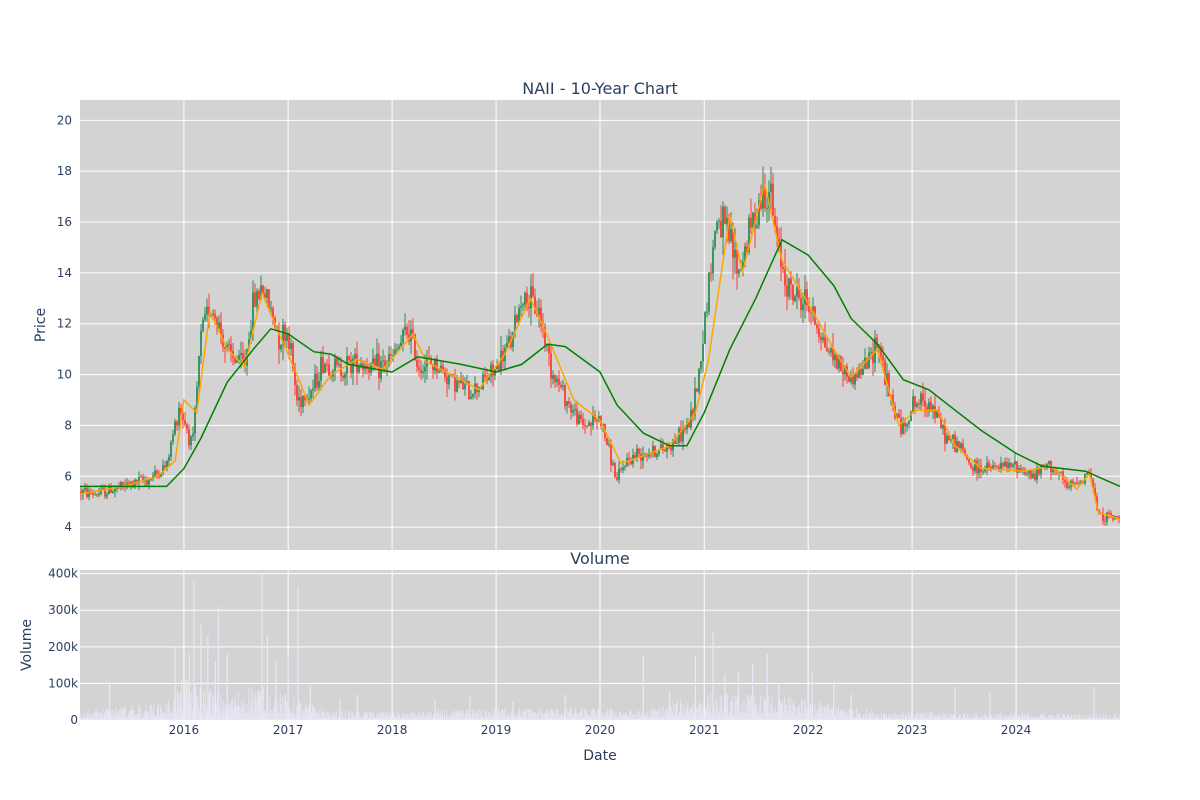  I want to click on price-y-tick-label: 4, so click(68, 527).